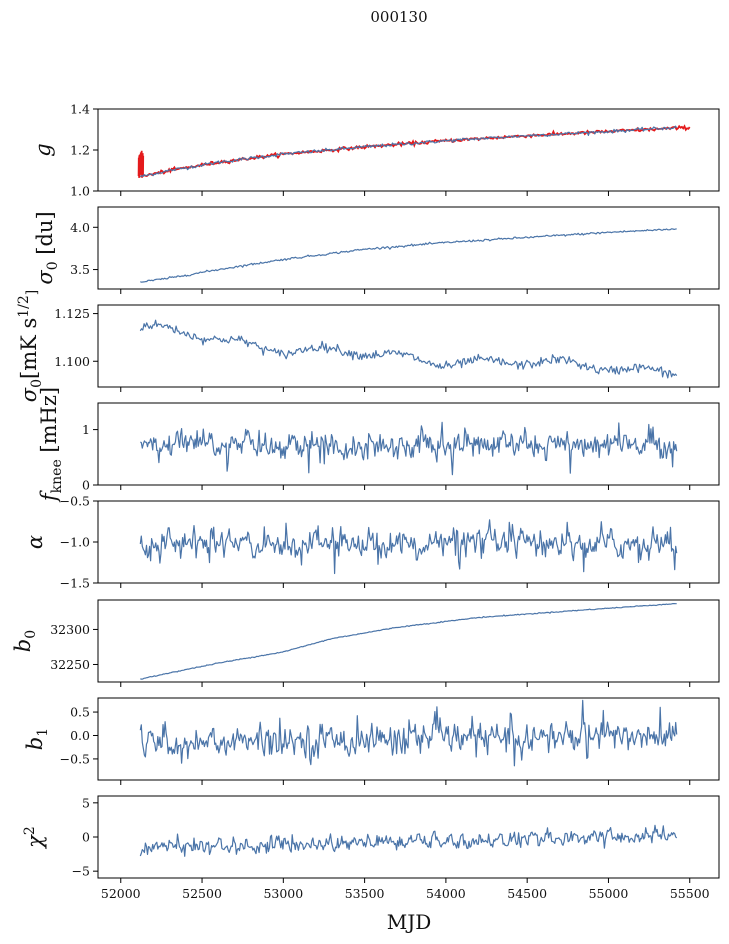  I want to click on y-axis-label-sigma0_du: σ0 [du], so click(47, 247).